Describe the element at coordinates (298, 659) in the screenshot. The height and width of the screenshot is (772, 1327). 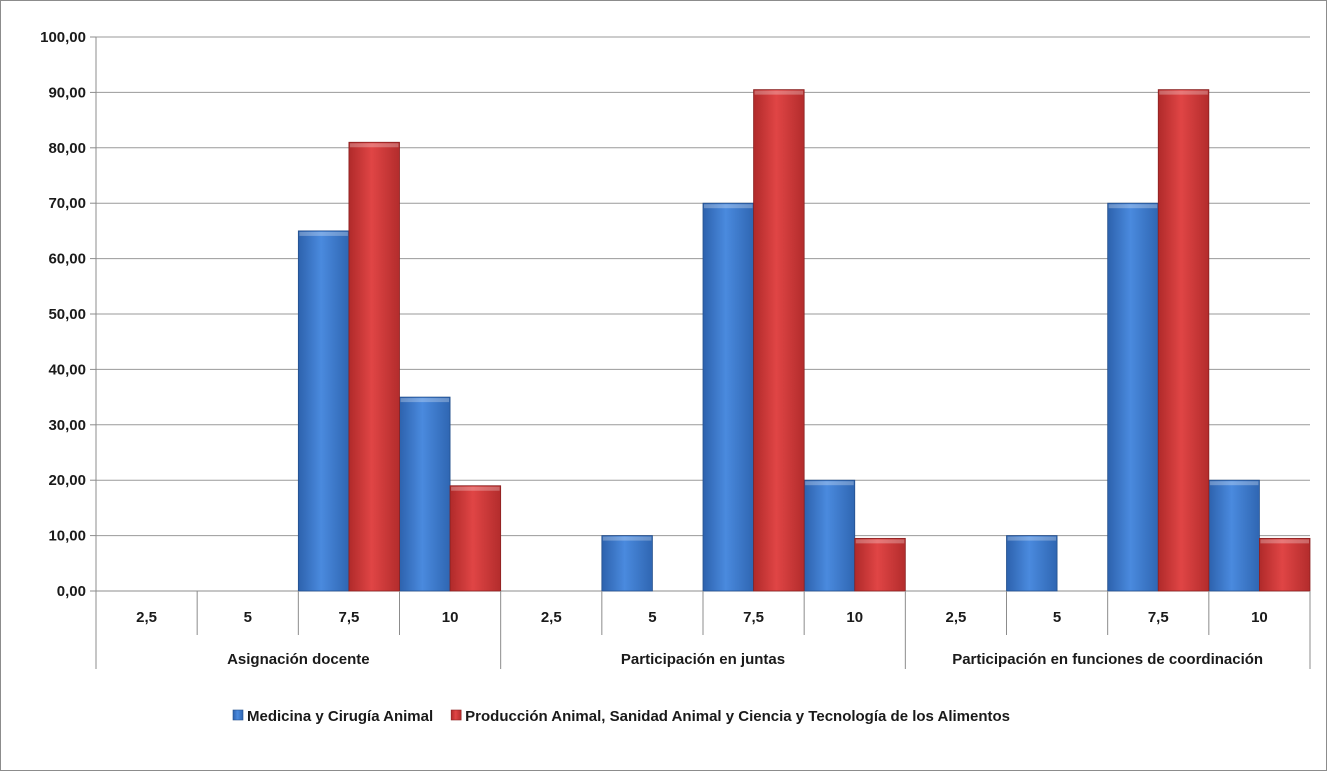
I see `group-label: Asignación docente` at that location.